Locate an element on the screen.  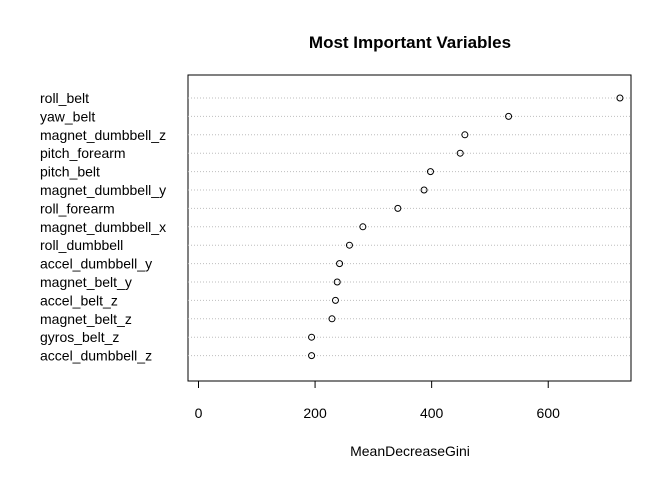
category-label: roll_dumbbell is located at coordinates (81, 245).